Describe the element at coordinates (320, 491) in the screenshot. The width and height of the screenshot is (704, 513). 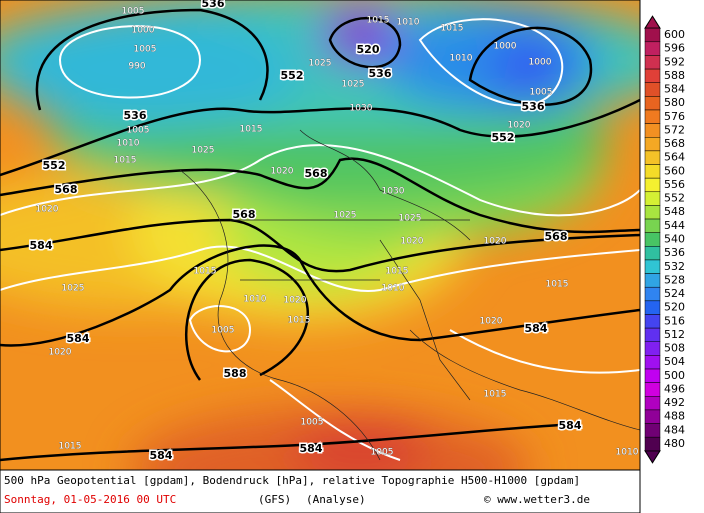
I see `footer-box` at that location.